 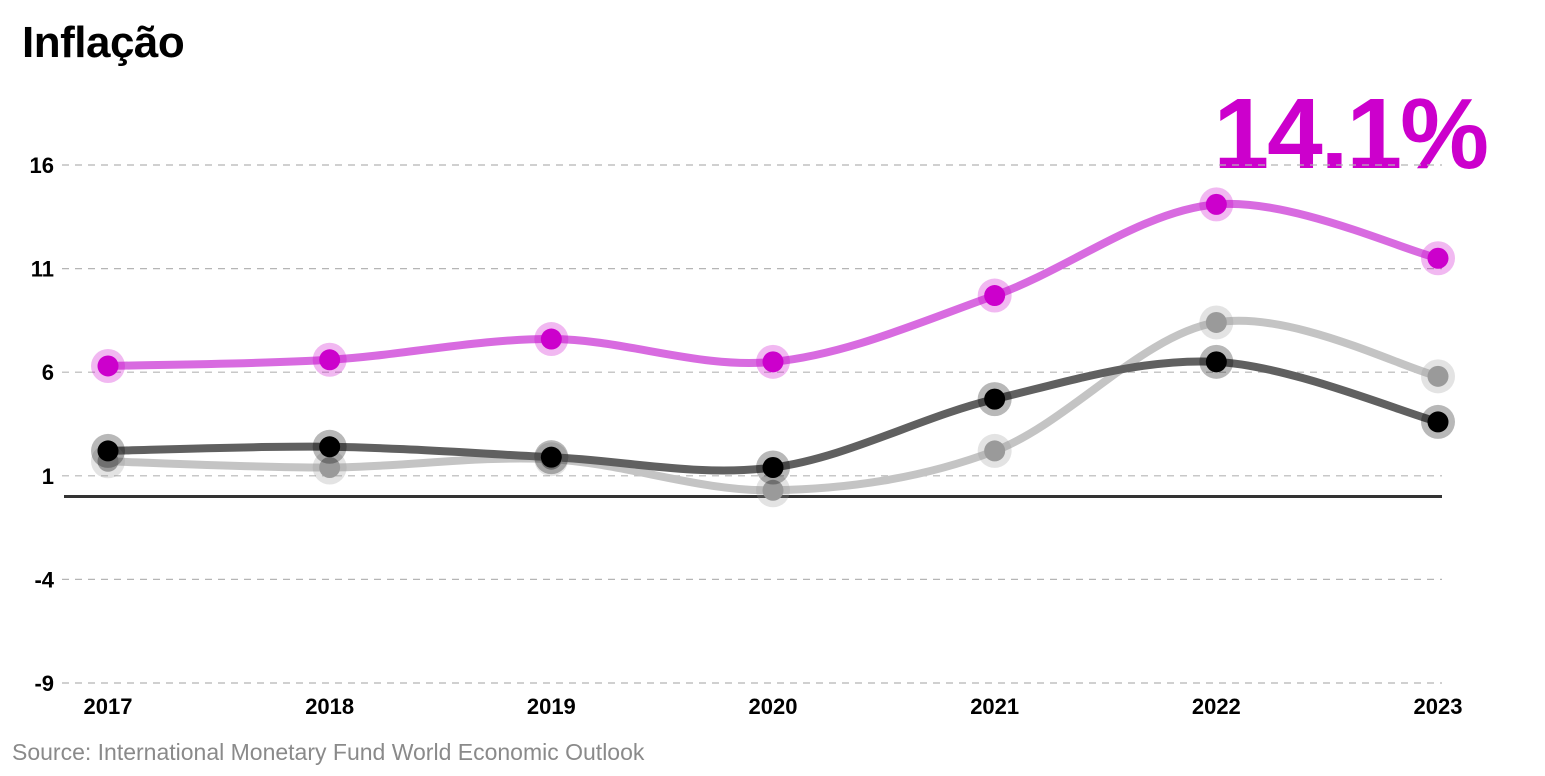 I want to click on y-tick-label: 16, so click(x=42, y=165).